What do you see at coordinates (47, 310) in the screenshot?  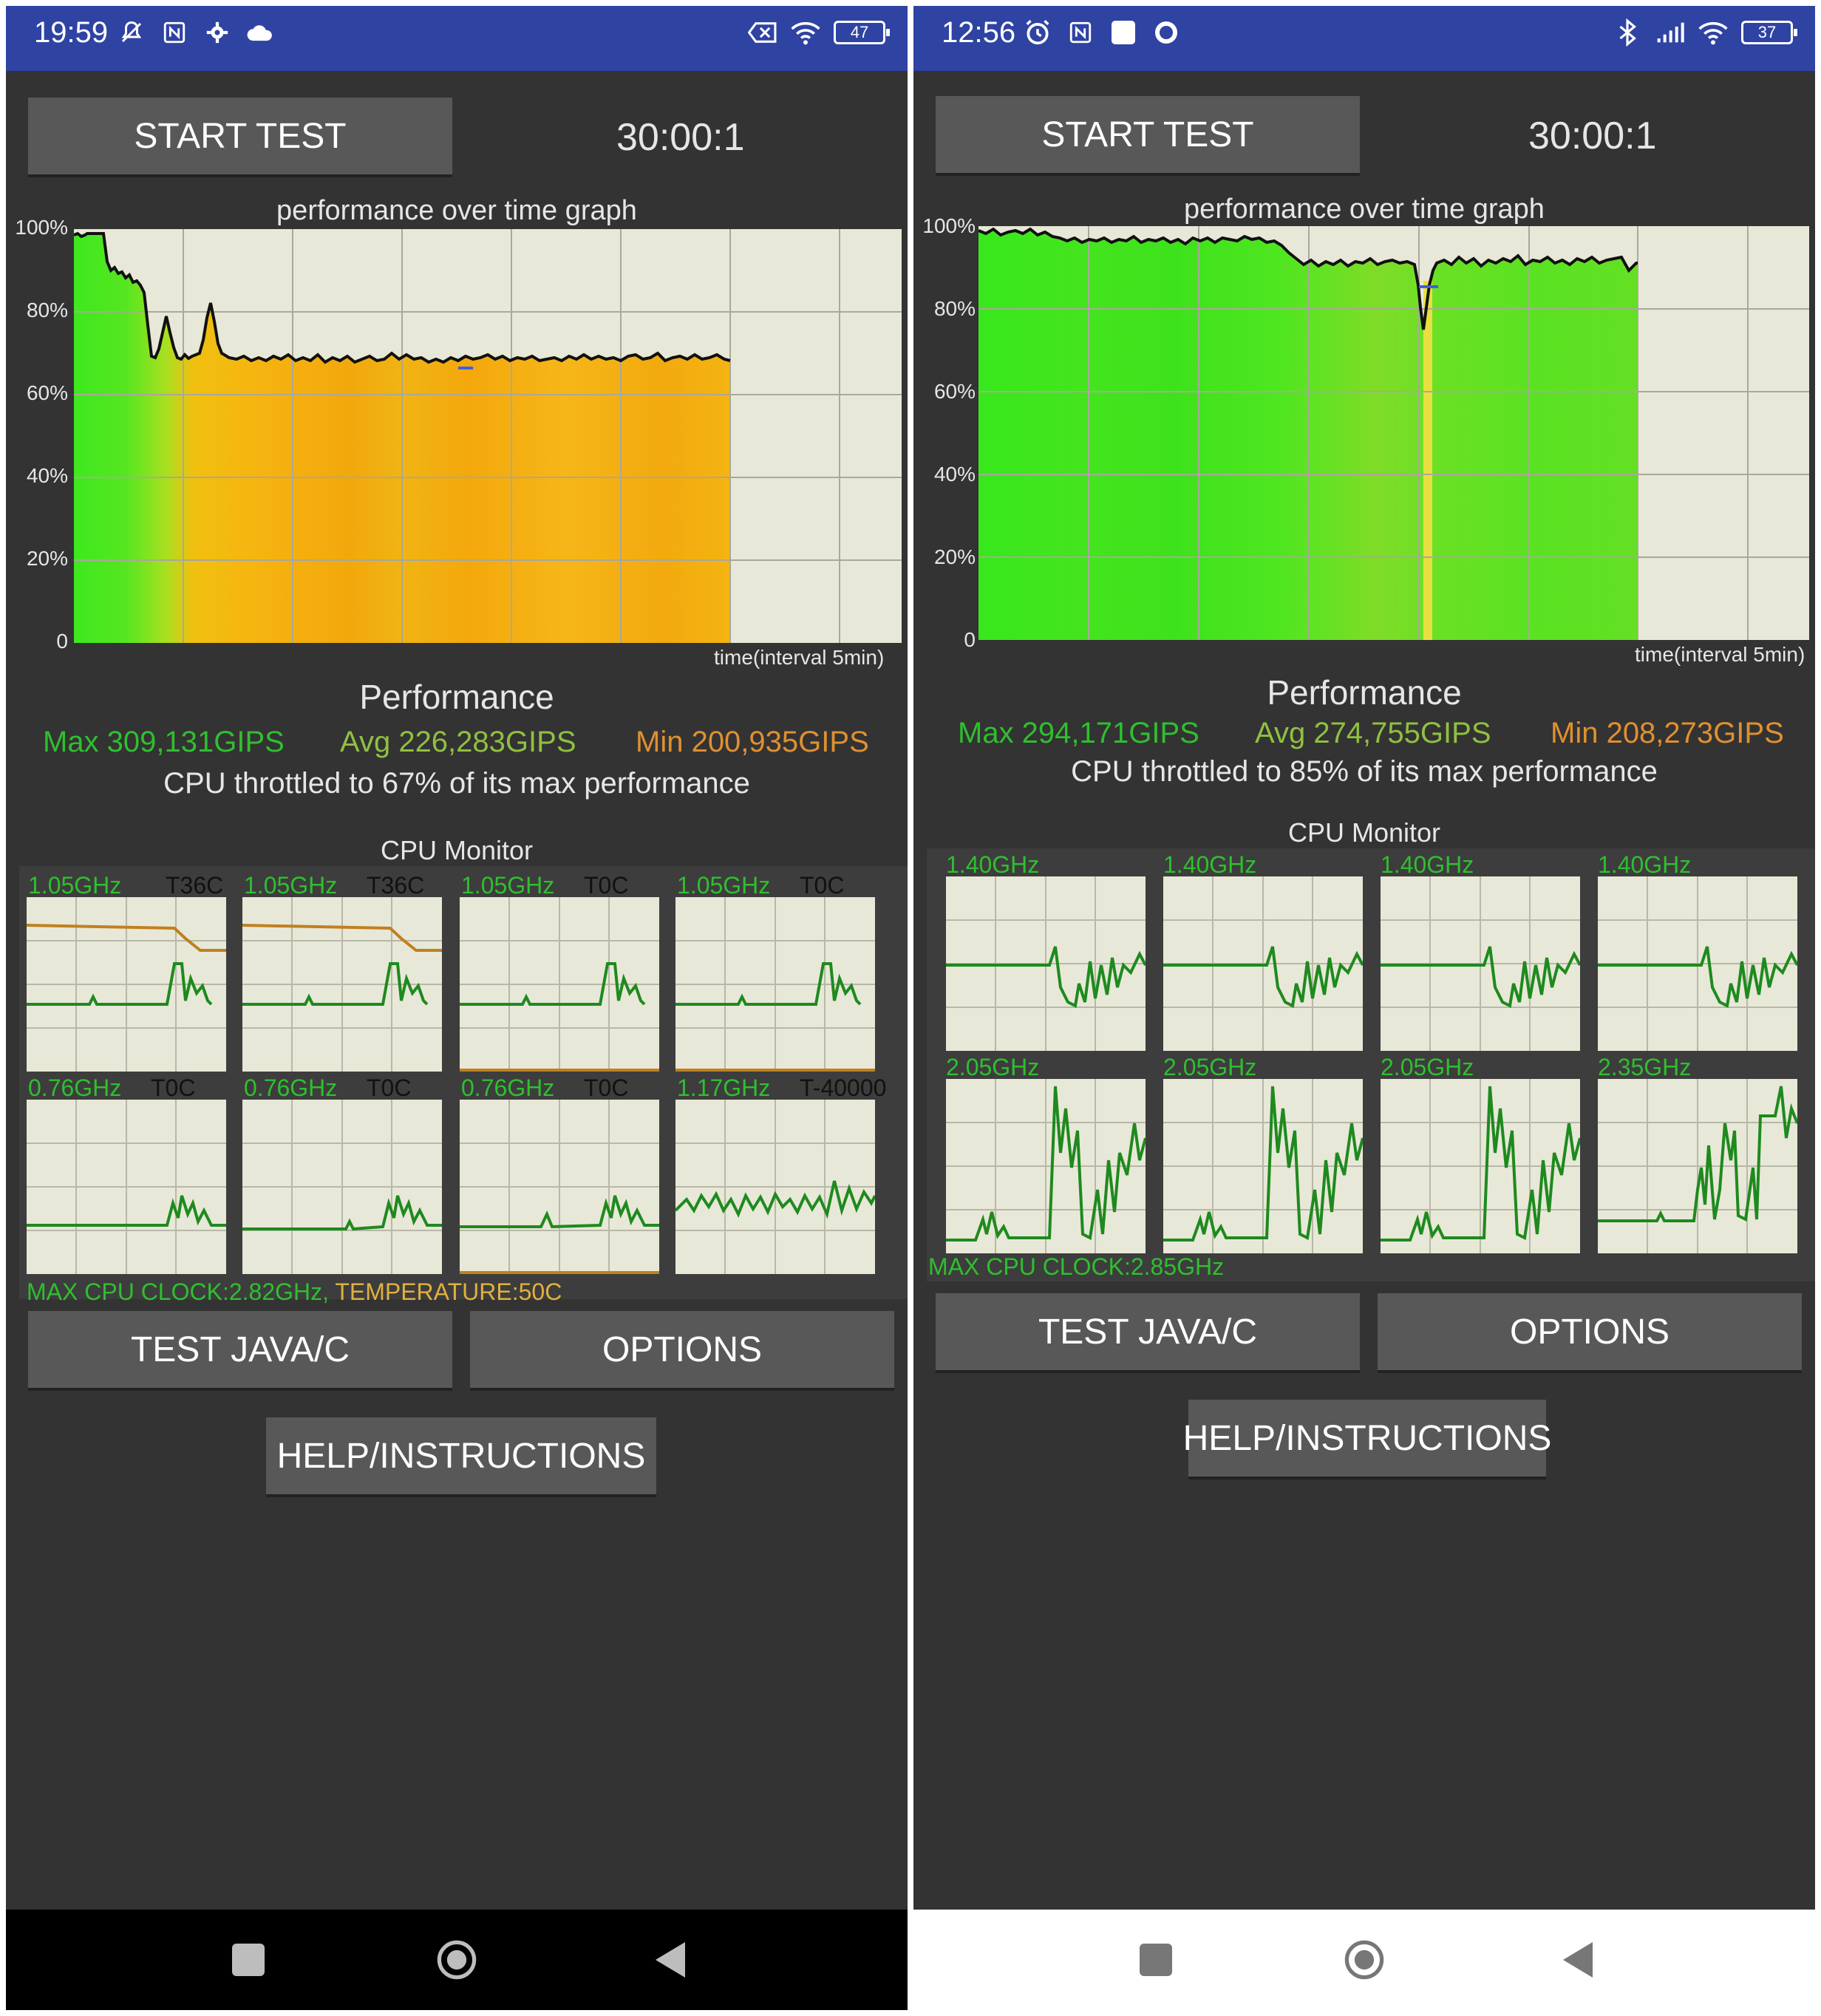 I see `y-tick: 80%` at bounding box center [47, 310].